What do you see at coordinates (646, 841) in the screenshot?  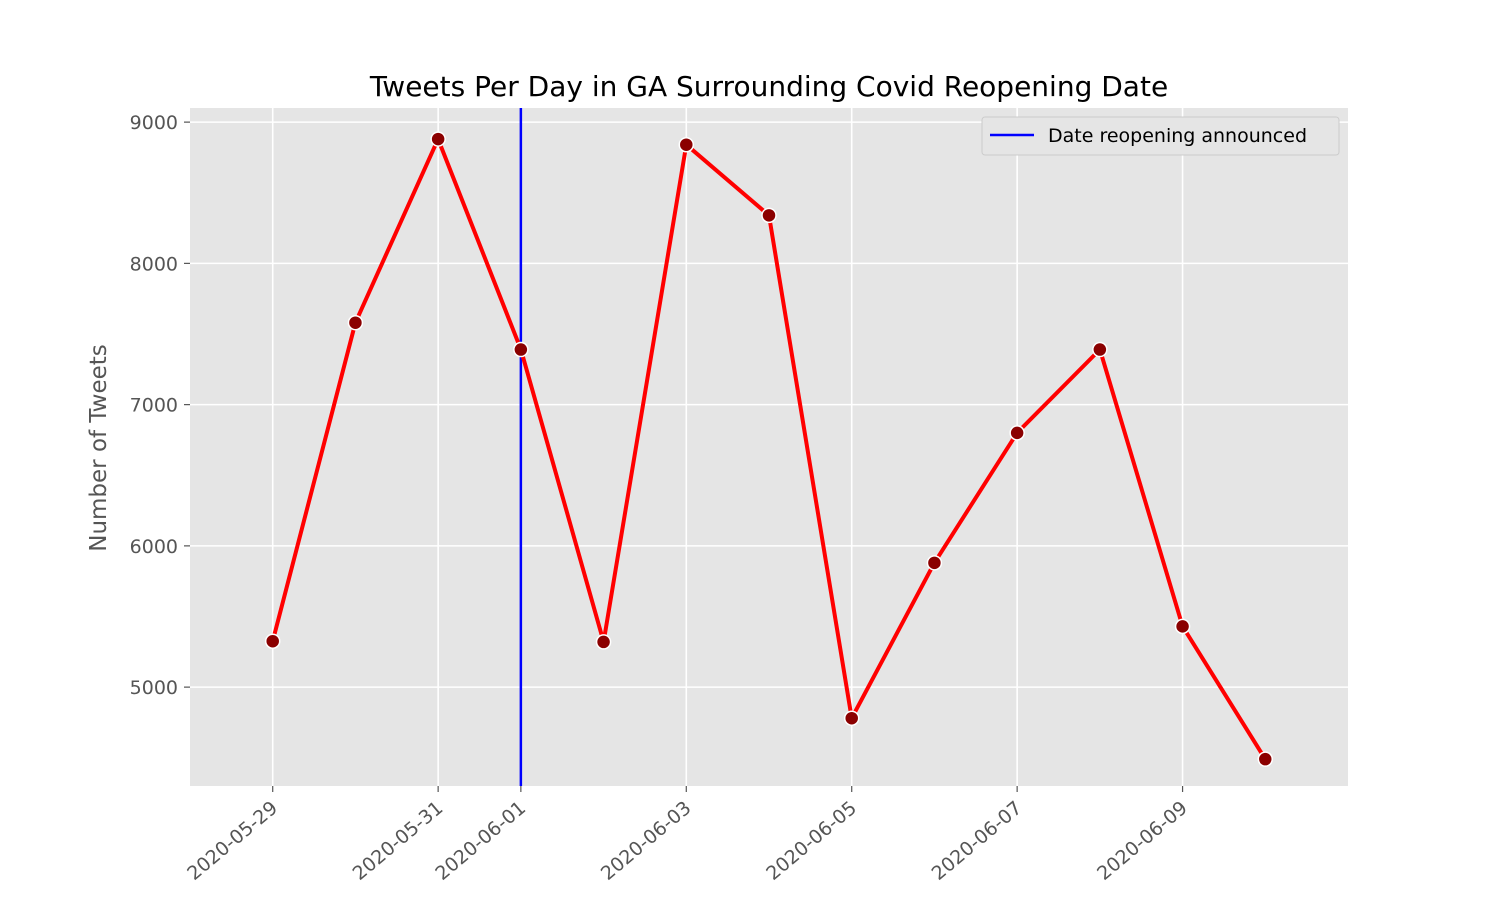 I see `x-tick-label: 2020-06-03` at bounding box center [646, 841].